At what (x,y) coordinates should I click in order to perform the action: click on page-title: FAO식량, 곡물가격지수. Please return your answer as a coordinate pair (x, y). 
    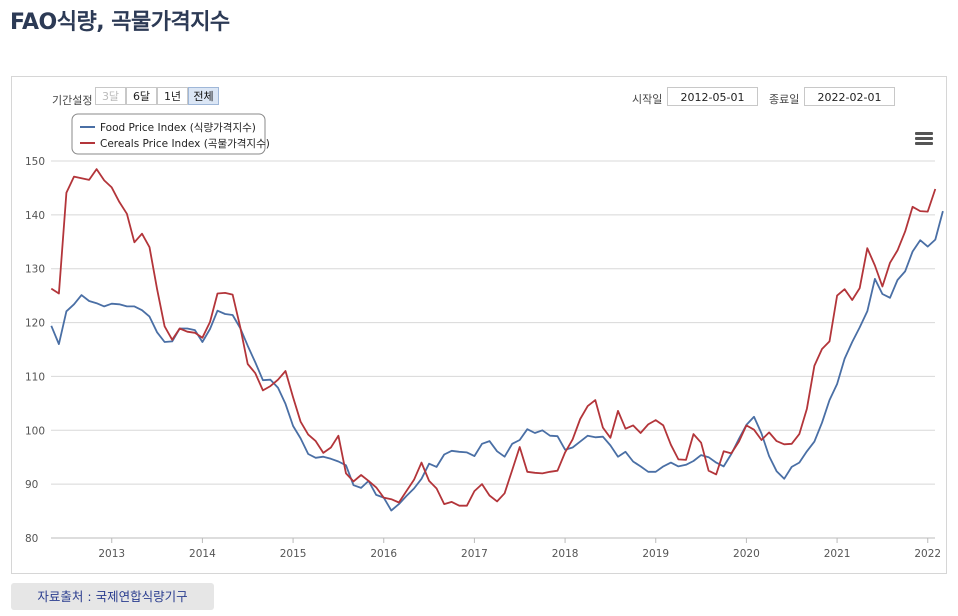
    Looking at the image, I should click on (120, 22).